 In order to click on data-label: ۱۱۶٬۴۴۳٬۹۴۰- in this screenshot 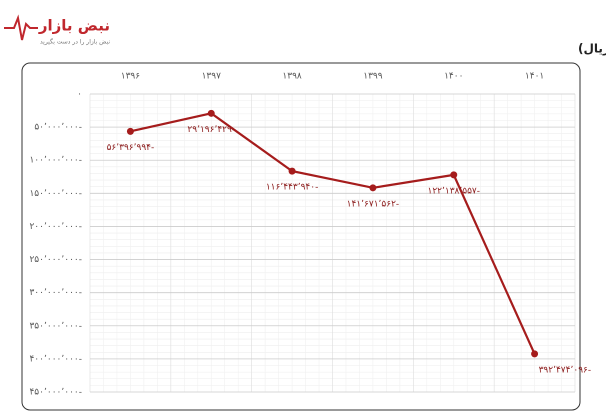, I will do `click(292, 188)`.